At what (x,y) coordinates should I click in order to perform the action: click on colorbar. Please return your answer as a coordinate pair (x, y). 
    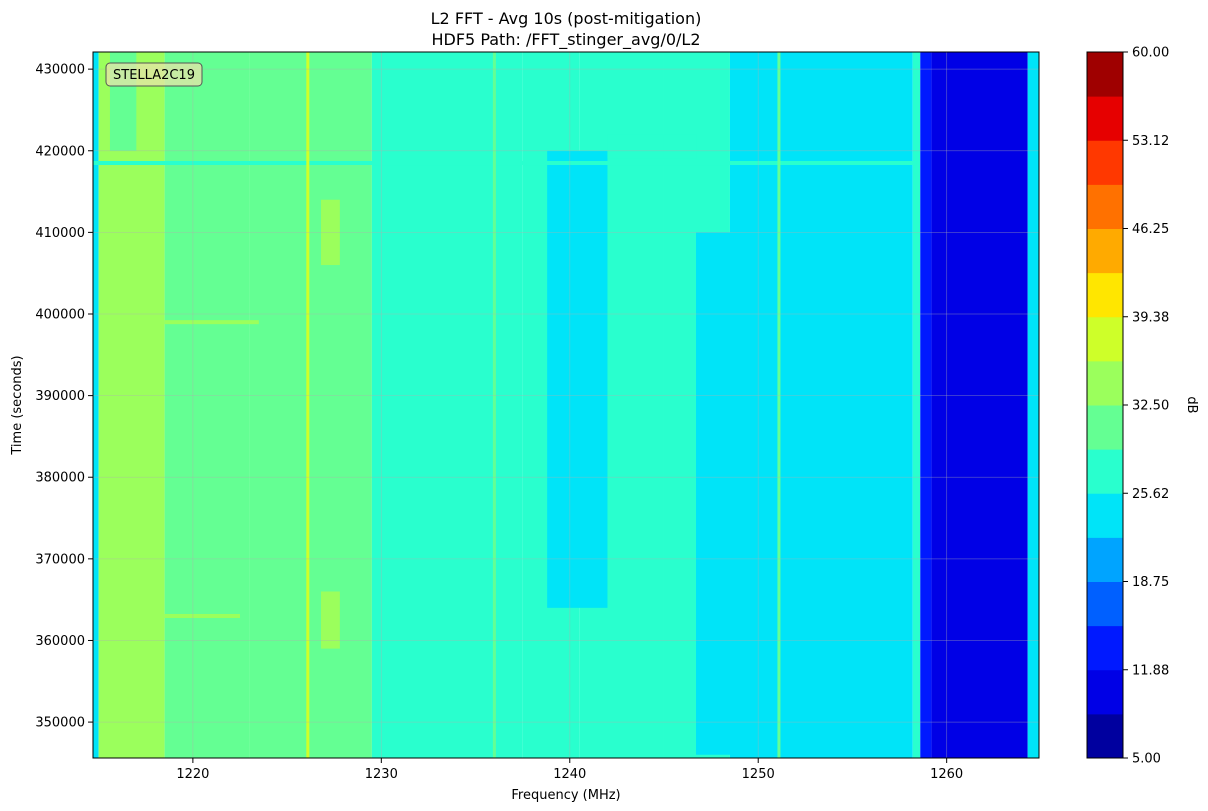
    Looking at the image, I should click on (1105, 405).